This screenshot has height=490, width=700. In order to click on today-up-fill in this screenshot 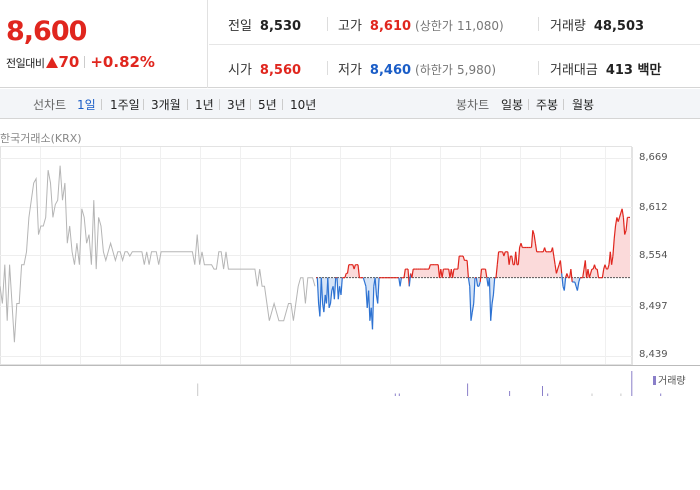, I will do `click(473, 243)`.